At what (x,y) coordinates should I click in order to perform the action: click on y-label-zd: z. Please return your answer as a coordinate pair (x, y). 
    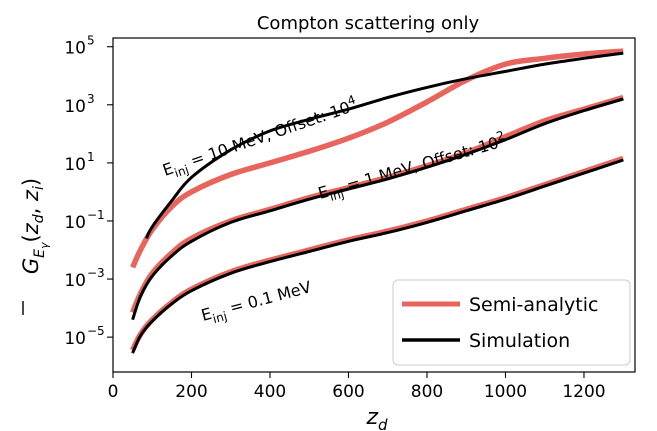
    Looking at the image, I should click on (31, 228).